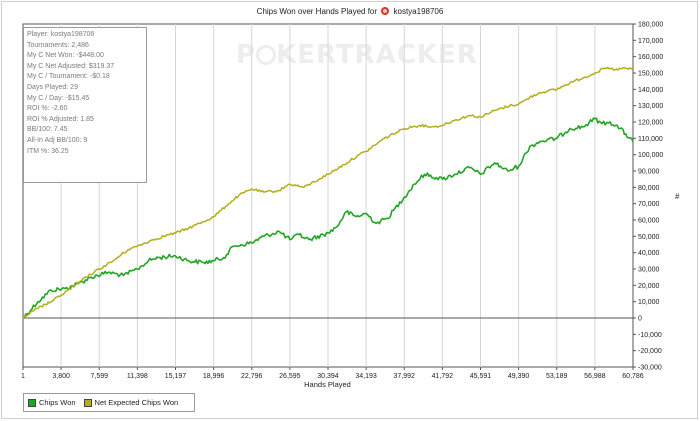 Image resolution: width=700 pixels, height=421 pixels. What do you see at coordinates (317, 11) in the screenshot?
I see `chart-title-text: Chips Won over Hands Played for` at bounding box center [317, 11].